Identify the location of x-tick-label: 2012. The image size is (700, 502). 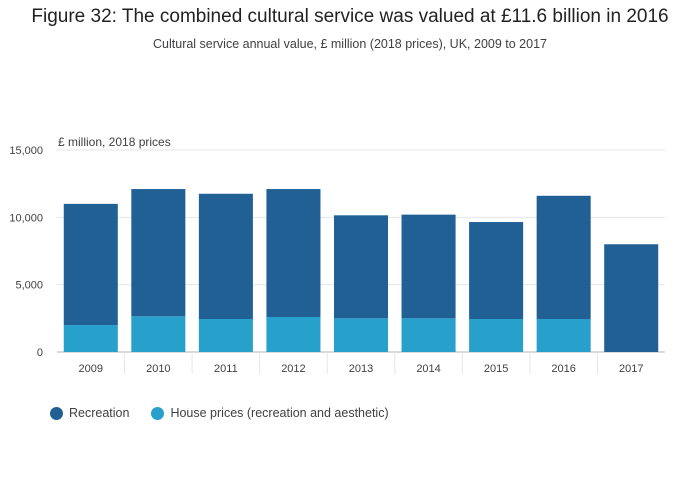
(293, 369).